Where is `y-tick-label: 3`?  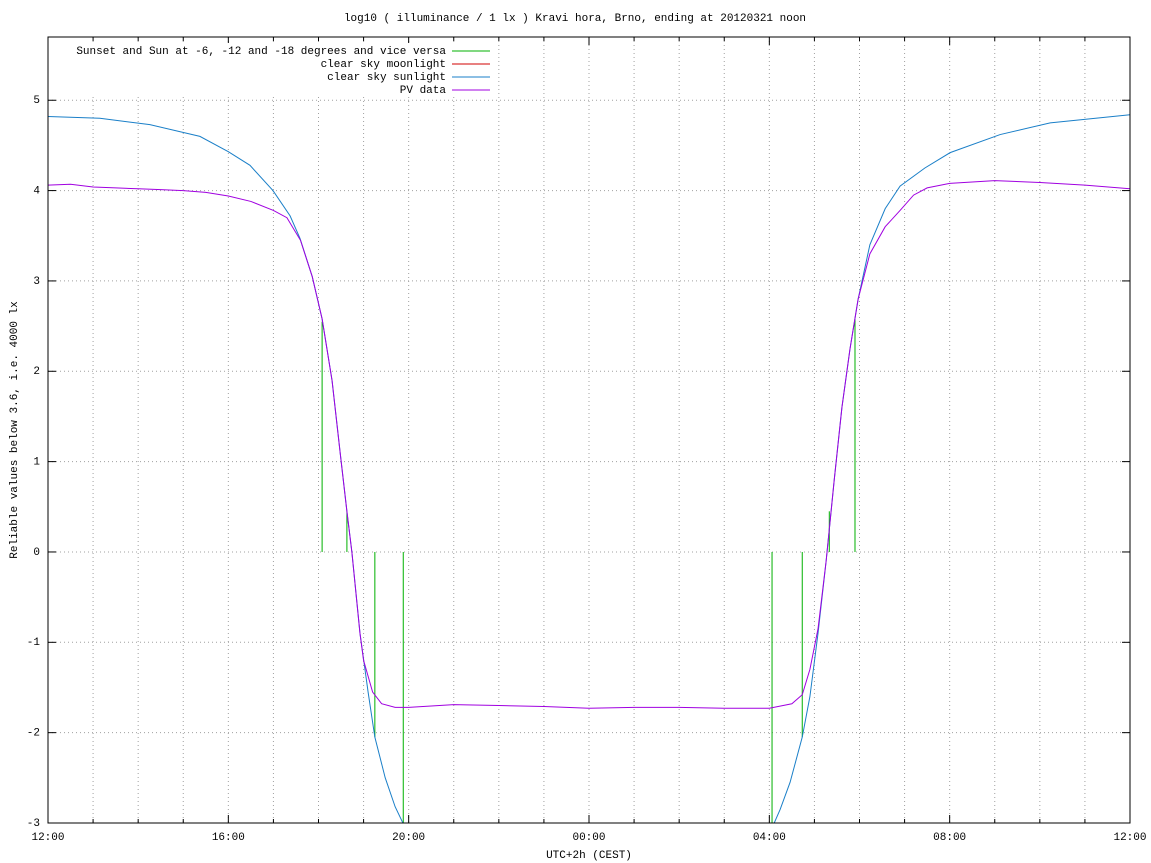
y-tick-label: 3 is located at coordinates (36, 282).